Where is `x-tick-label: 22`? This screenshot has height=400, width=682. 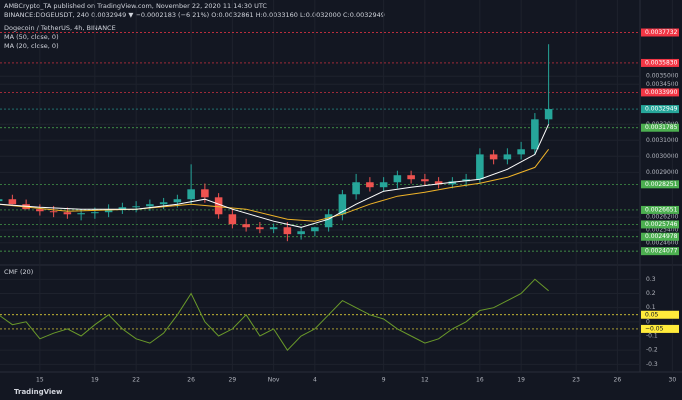 x-tick-label: 22 is located at coordinates (136, 380).